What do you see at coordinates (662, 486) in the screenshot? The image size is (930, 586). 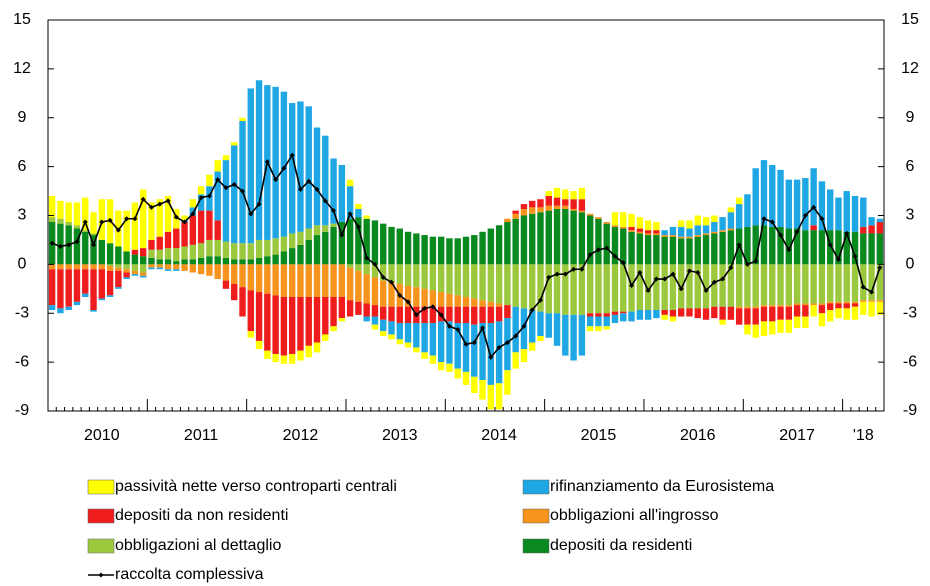 I see `legend-label: rifinanziamento da Eurosistema` at bounding box center [662, 486].